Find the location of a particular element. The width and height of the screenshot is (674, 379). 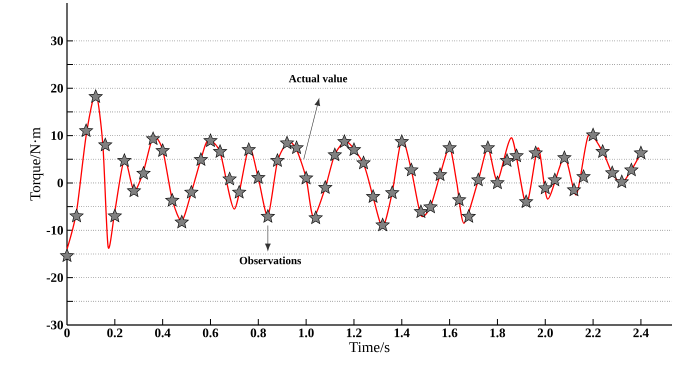

x-tick-label: 1.2 is located at coordinates (354, 333).